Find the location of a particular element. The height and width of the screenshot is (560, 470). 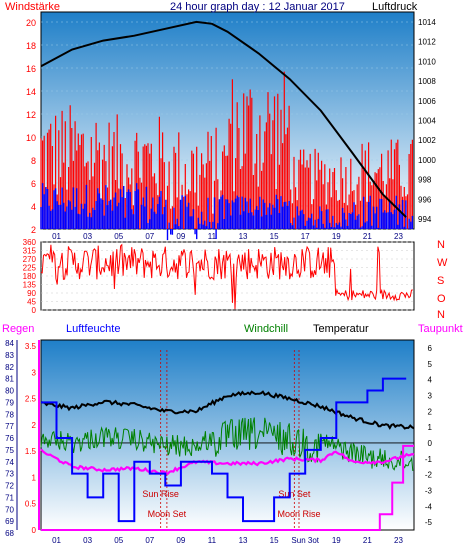

wind-tick-label: 2 is located at coordinates (33, 230).